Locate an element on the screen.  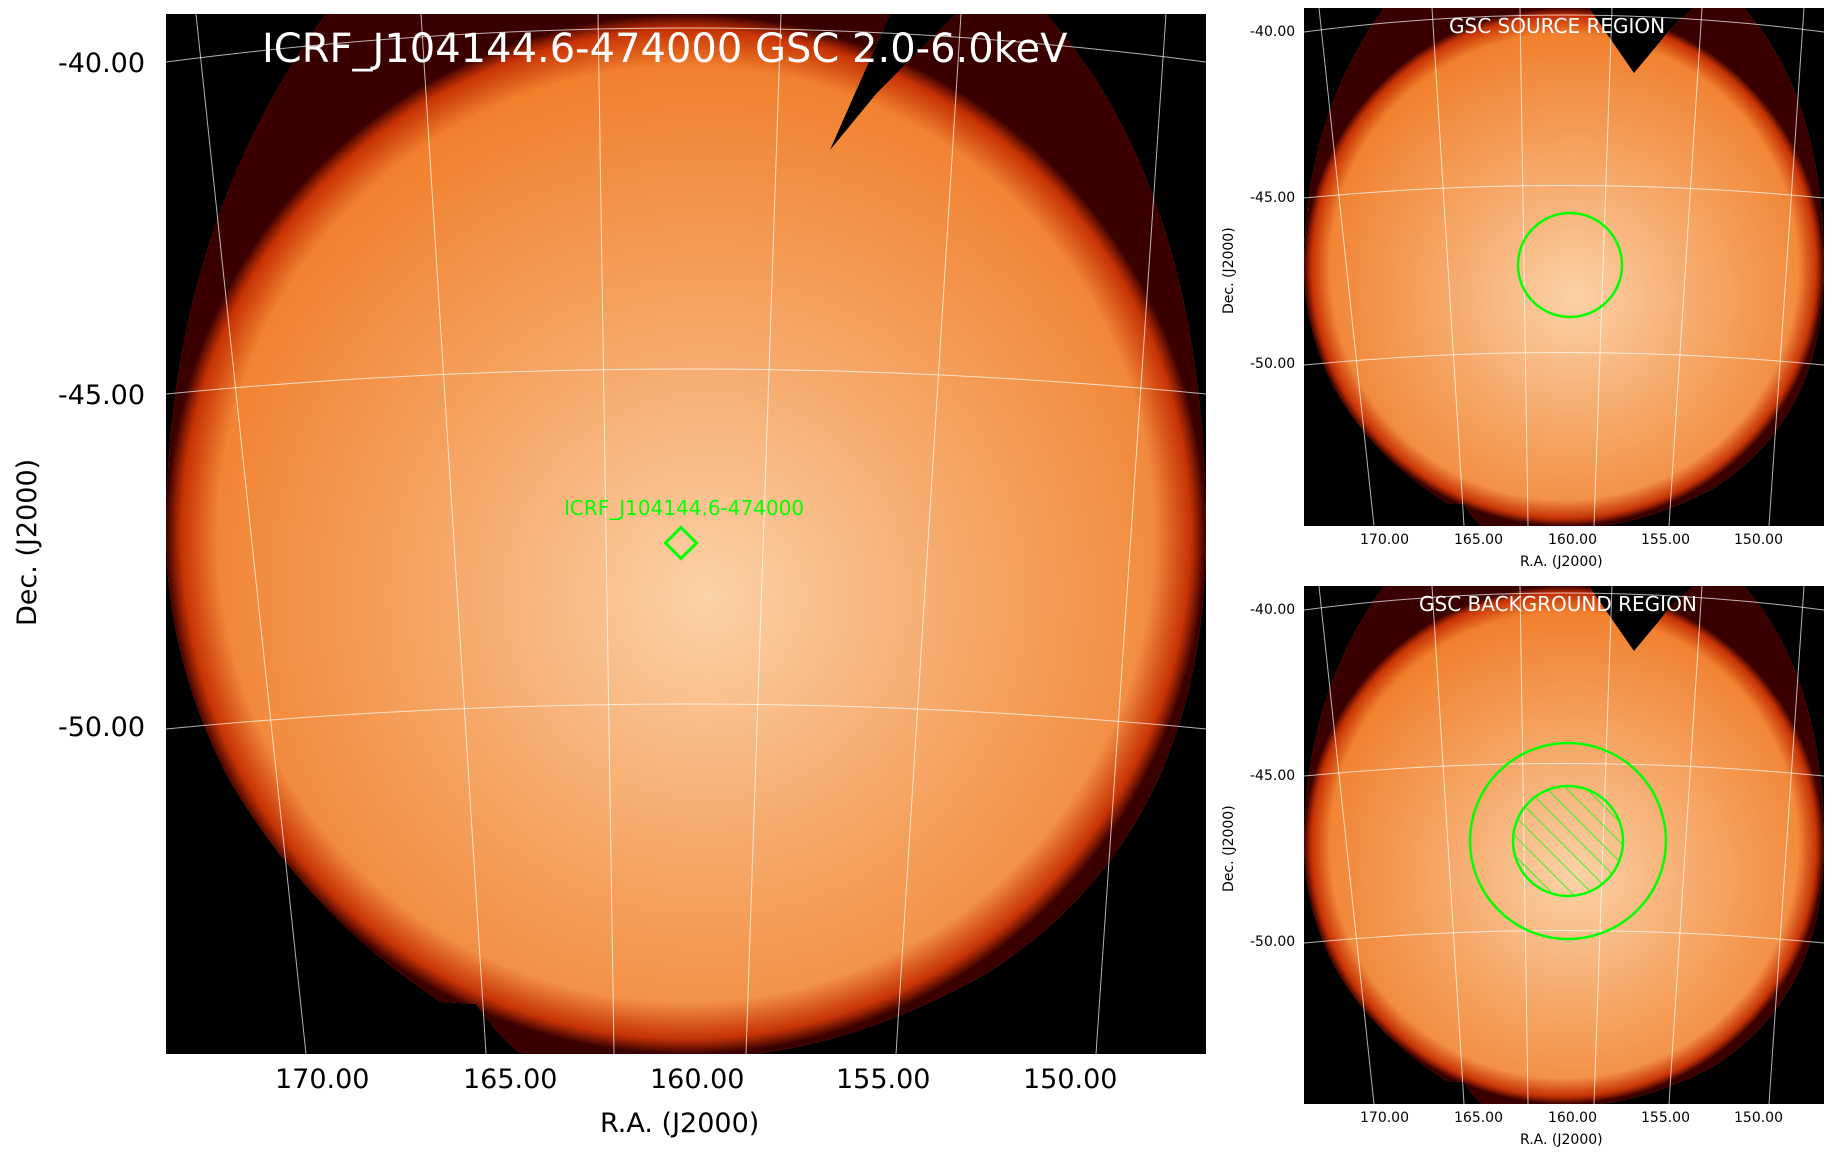
background-image-frame: GSC BACKGROUND REGION is located at coordinates (1564, 845).